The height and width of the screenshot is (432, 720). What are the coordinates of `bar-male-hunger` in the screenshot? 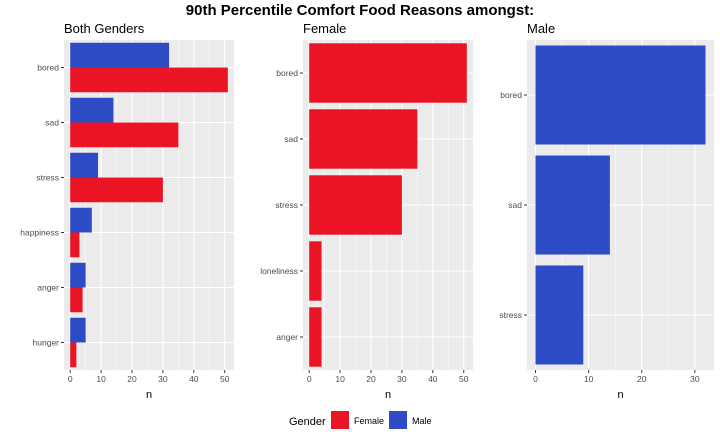 It's located at (78, 330).